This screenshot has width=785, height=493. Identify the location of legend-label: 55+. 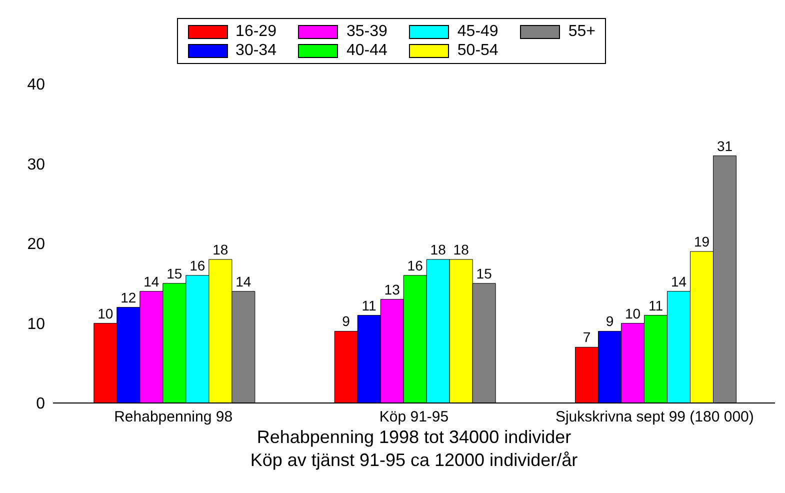
(582, 31).